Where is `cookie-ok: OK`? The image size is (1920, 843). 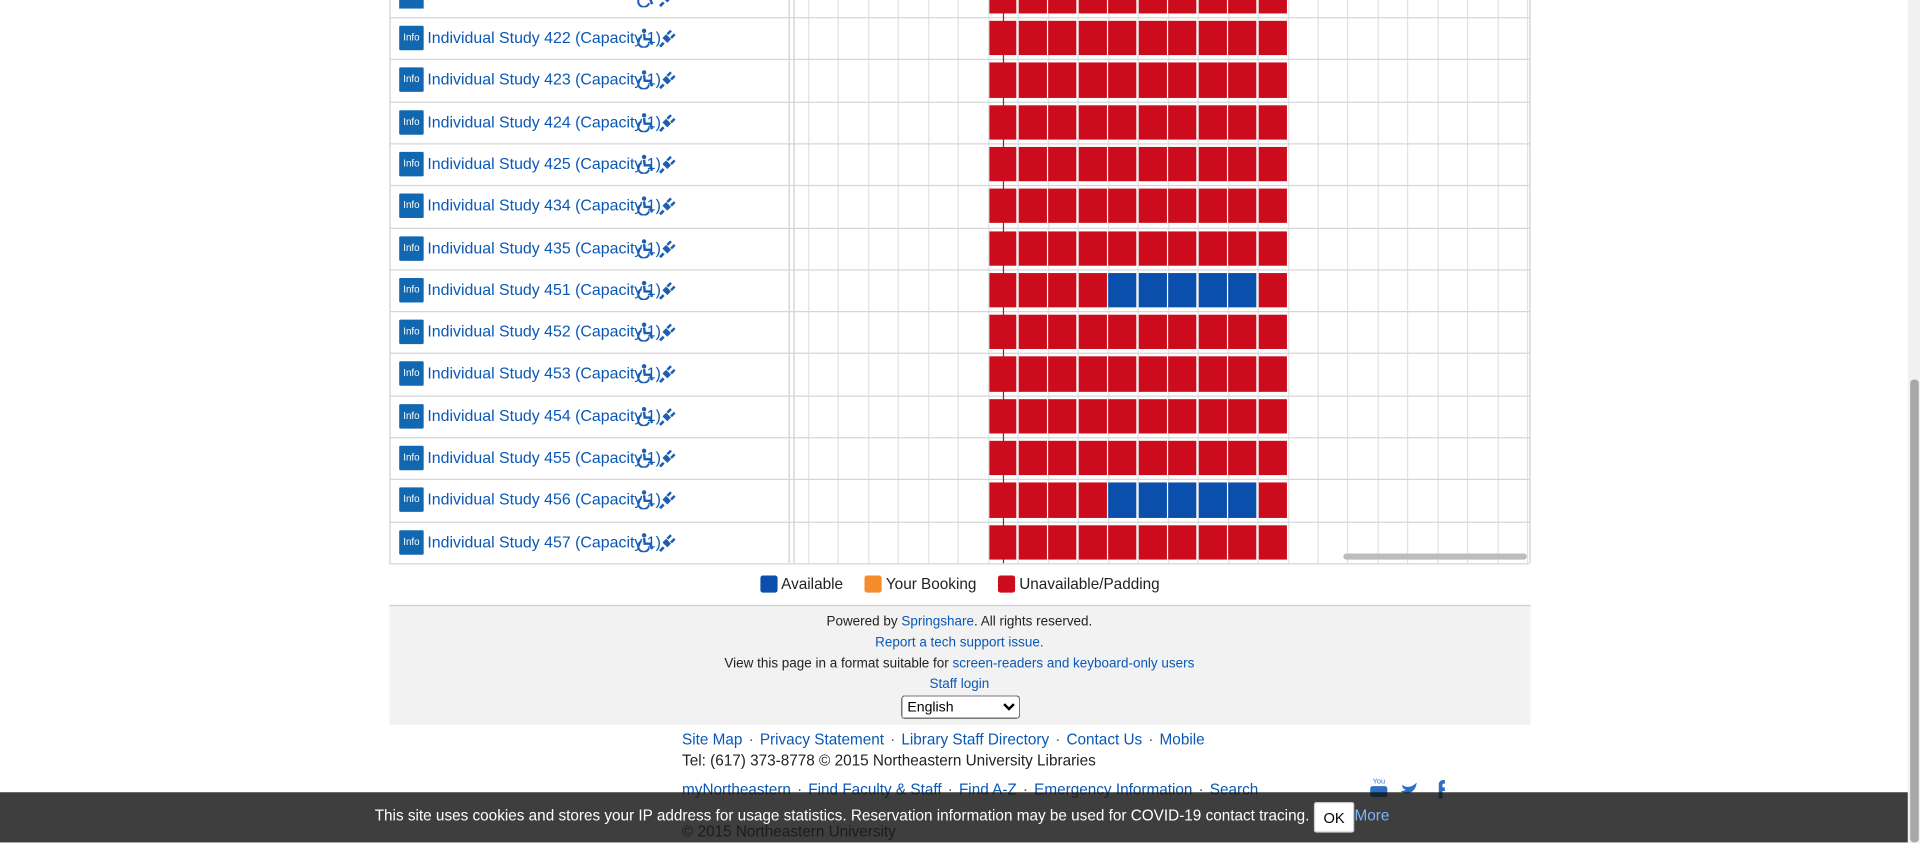
cookie-ok: OK is located at coordinates (1334, 817).